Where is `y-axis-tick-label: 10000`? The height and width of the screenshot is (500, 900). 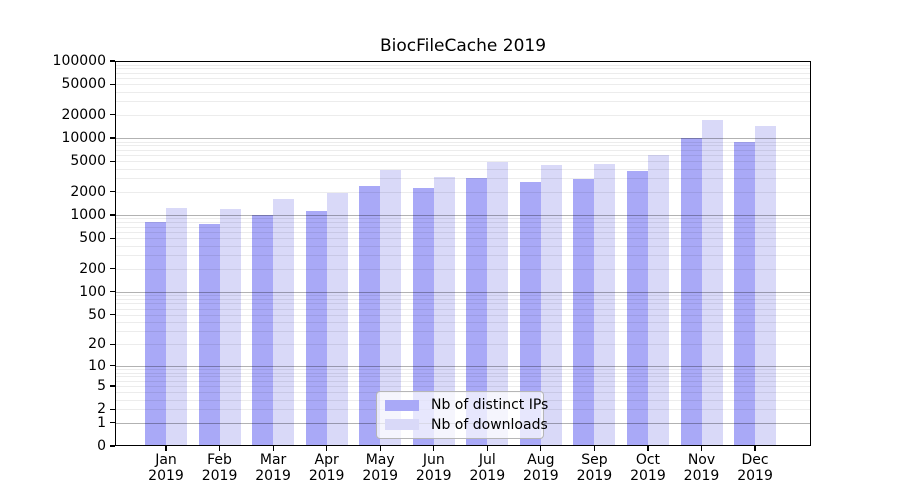
y-axis-tick-label: 10000 is located at coordinates (83, 137).